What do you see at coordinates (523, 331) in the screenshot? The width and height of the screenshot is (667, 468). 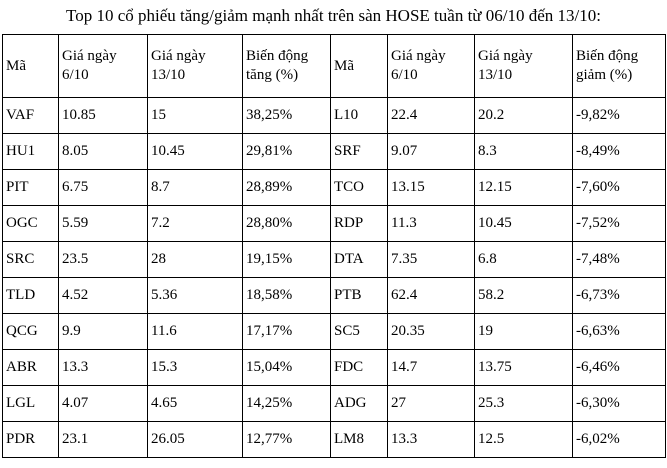 I see `cell-loser-price-13-10: 19` at bounding box center [523, 331].